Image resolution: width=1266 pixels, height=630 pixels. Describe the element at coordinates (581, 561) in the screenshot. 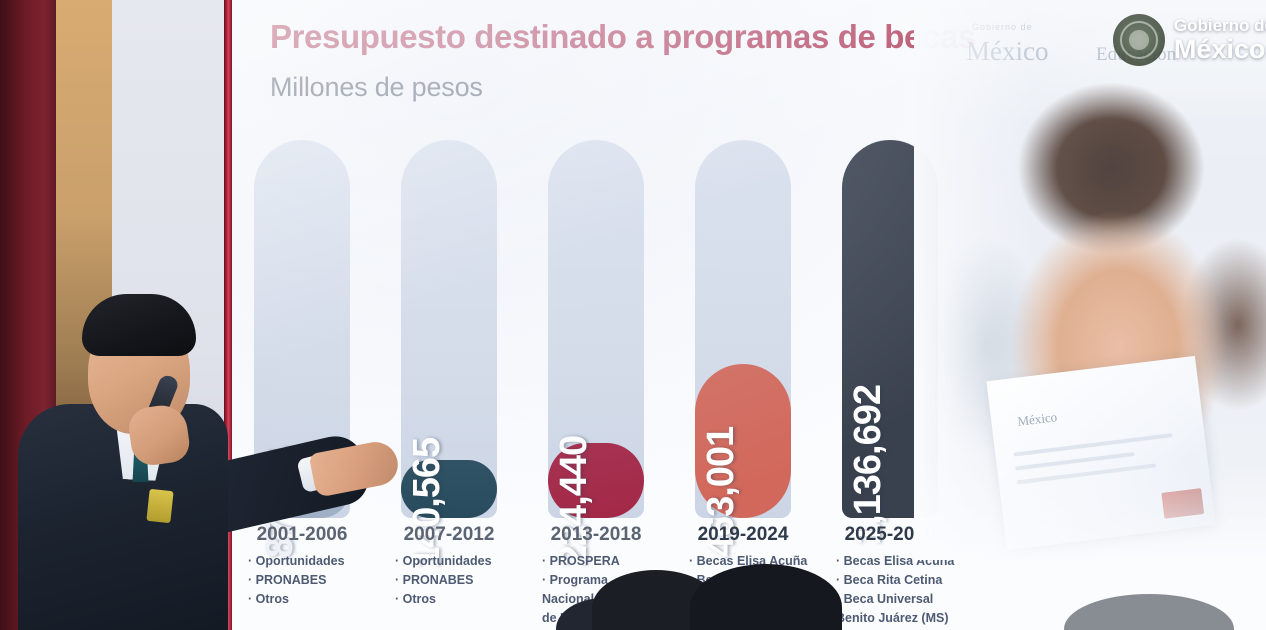

I see `program-item: · PROSPERA` at that location.